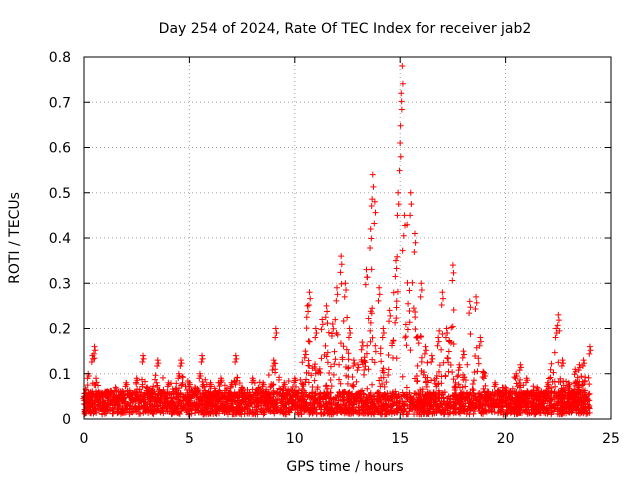 Image resolution: width=640 pixels, height=480 pixels. Describe the element at coordinates (295, 439) in the screenshot. I see `x-tick-label: 10` at that location.